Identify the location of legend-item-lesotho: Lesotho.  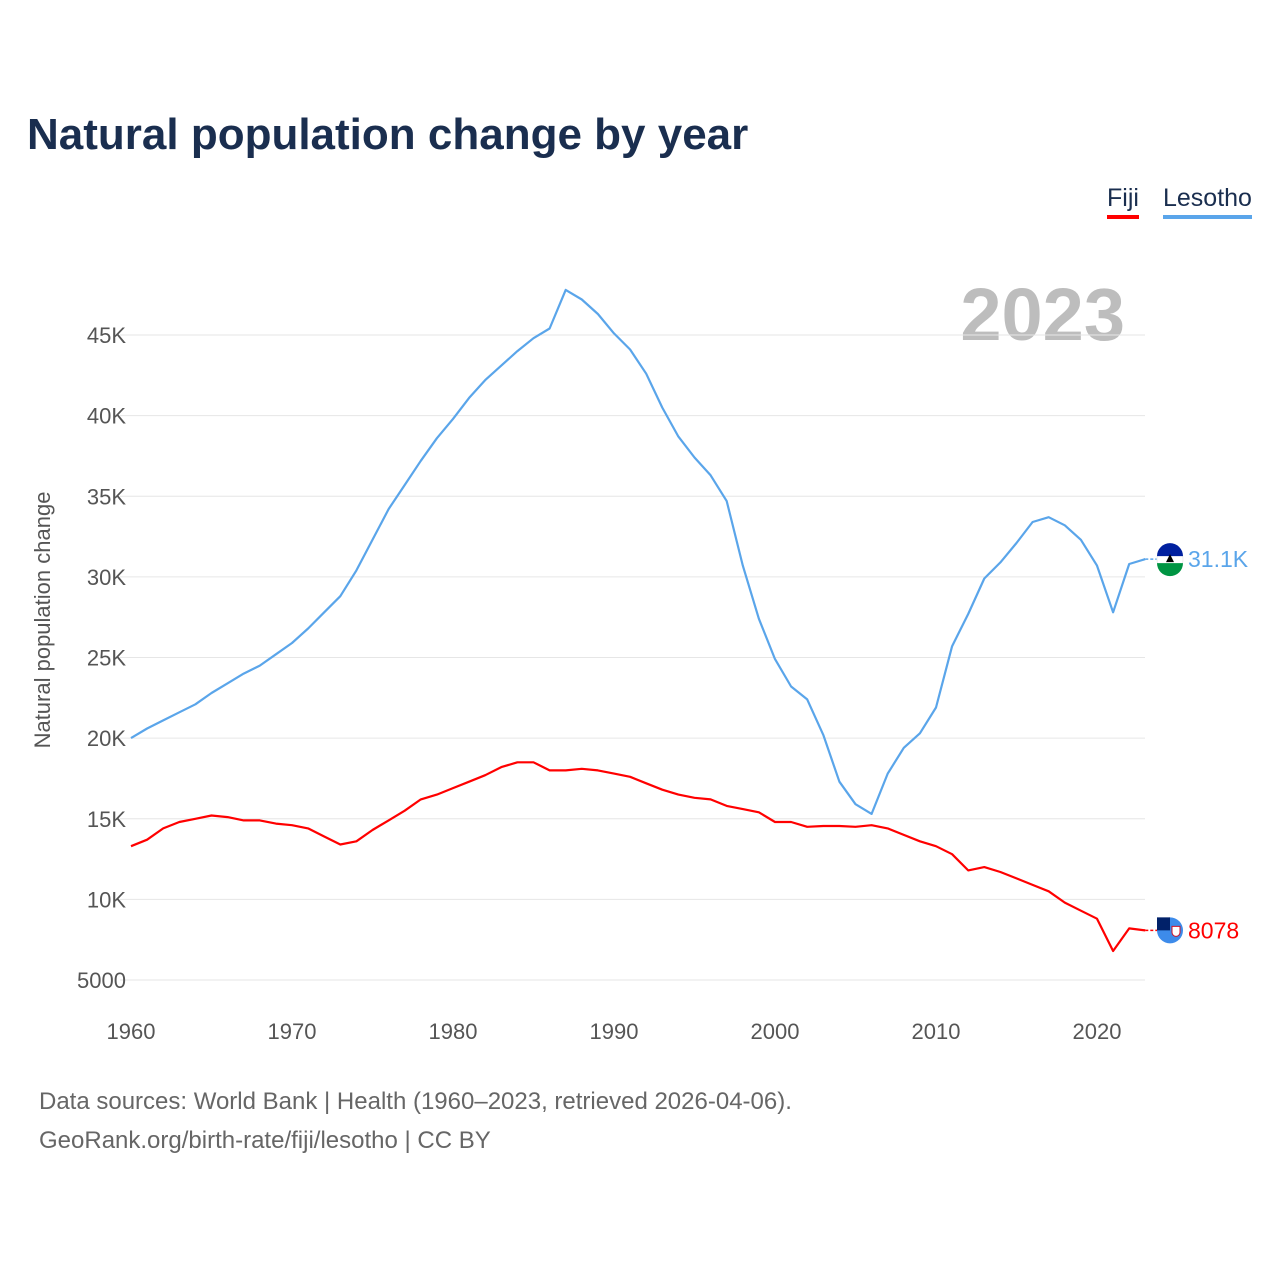
(1207, 201).